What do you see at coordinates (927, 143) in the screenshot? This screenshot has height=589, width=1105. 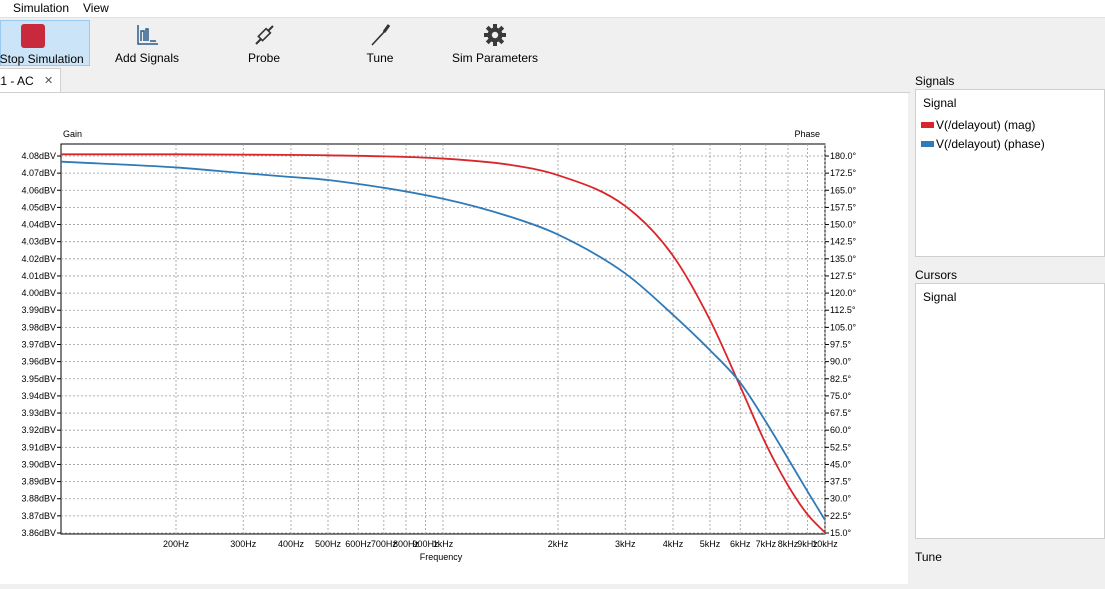 I see `phase-color-swatch` at bounding box center [927, 143].